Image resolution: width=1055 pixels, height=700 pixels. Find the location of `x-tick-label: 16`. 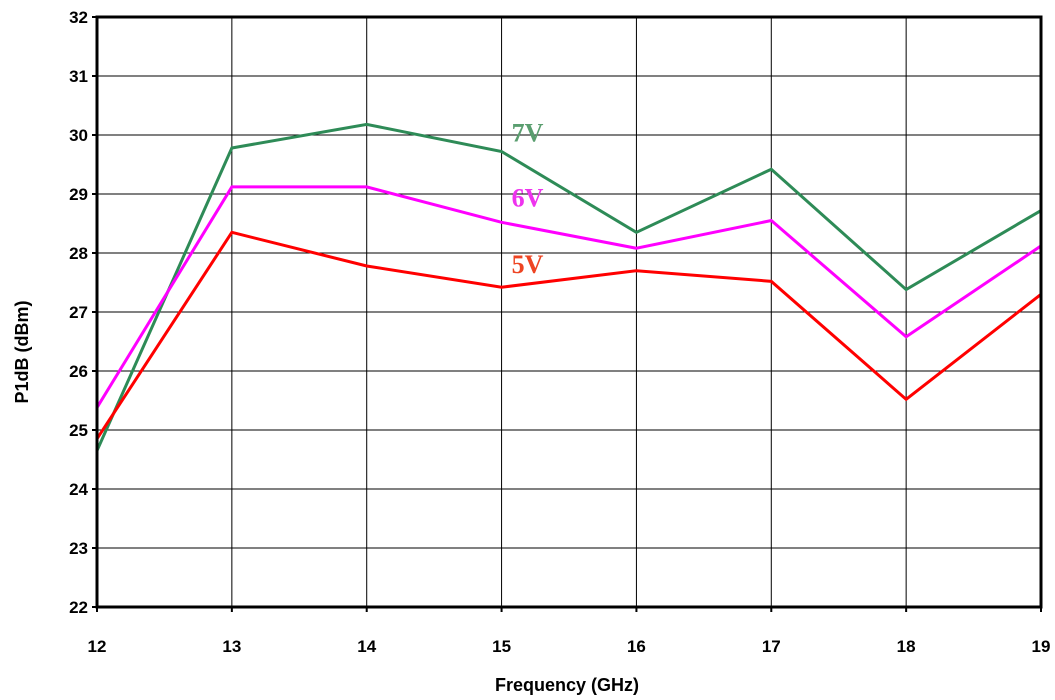

x-tick-label: 16 is located at coordinates (636, 646).